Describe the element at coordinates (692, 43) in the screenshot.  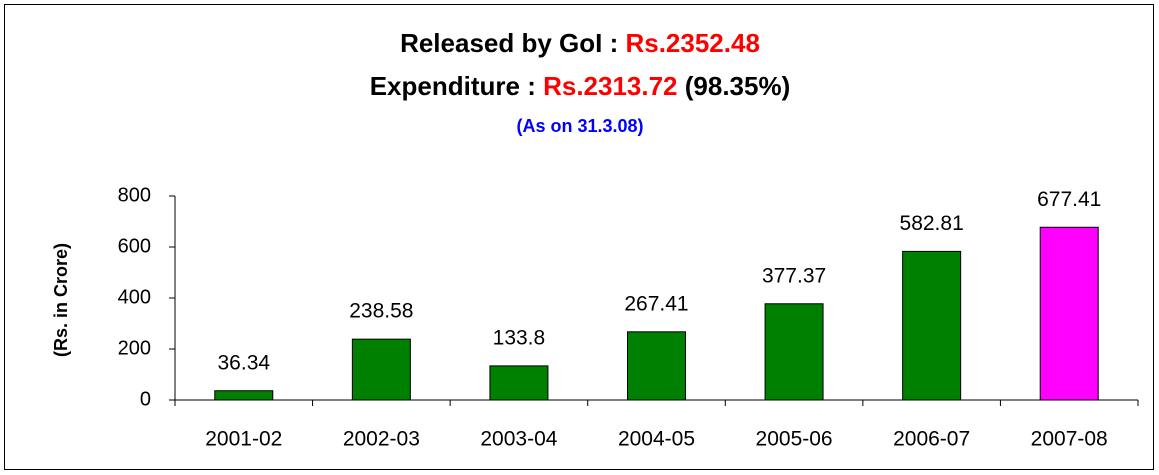
I see `title-part: Rs.2352.48` at that location.